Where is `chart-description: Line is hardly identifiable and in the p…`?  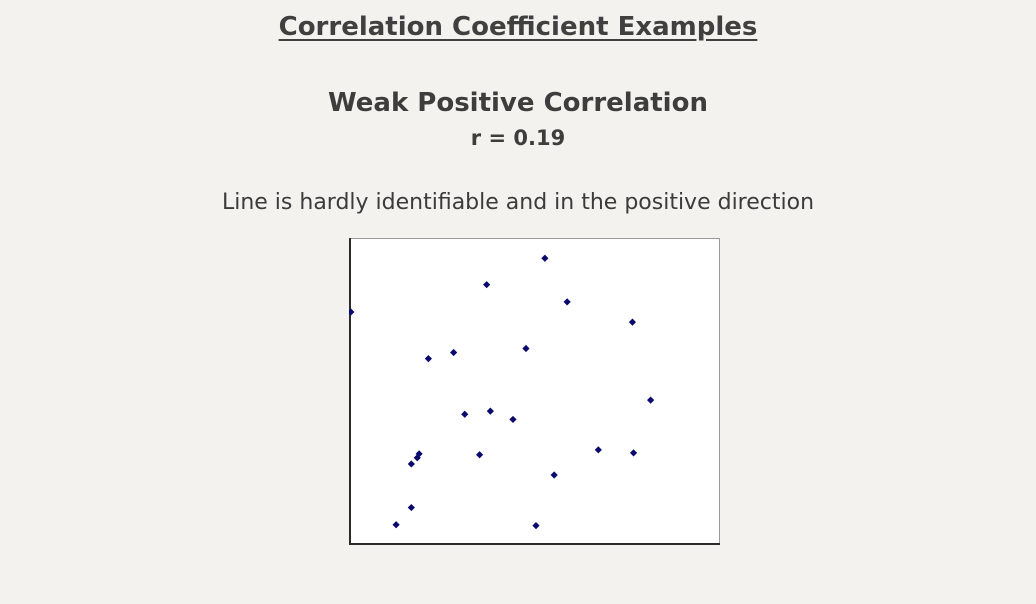 chart-description: Line is hardly identifiable and in the p… is located at coordinates (518, 202).